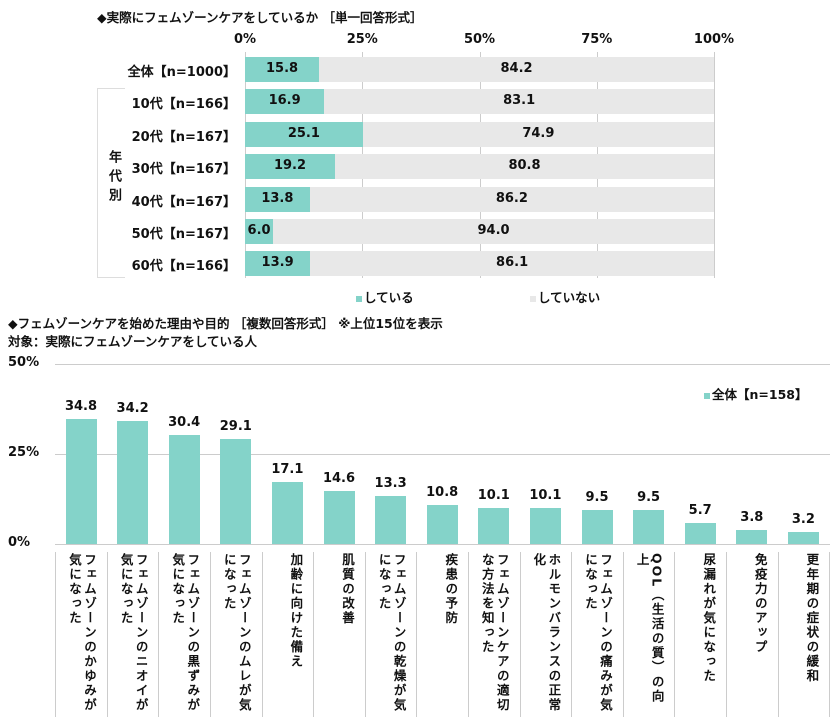 This screenshot has width=840, height=719. Describe the element at coordinates (812, 618) in the screenshot. I see `category-label: 更年期の症状の緩和` at that location.